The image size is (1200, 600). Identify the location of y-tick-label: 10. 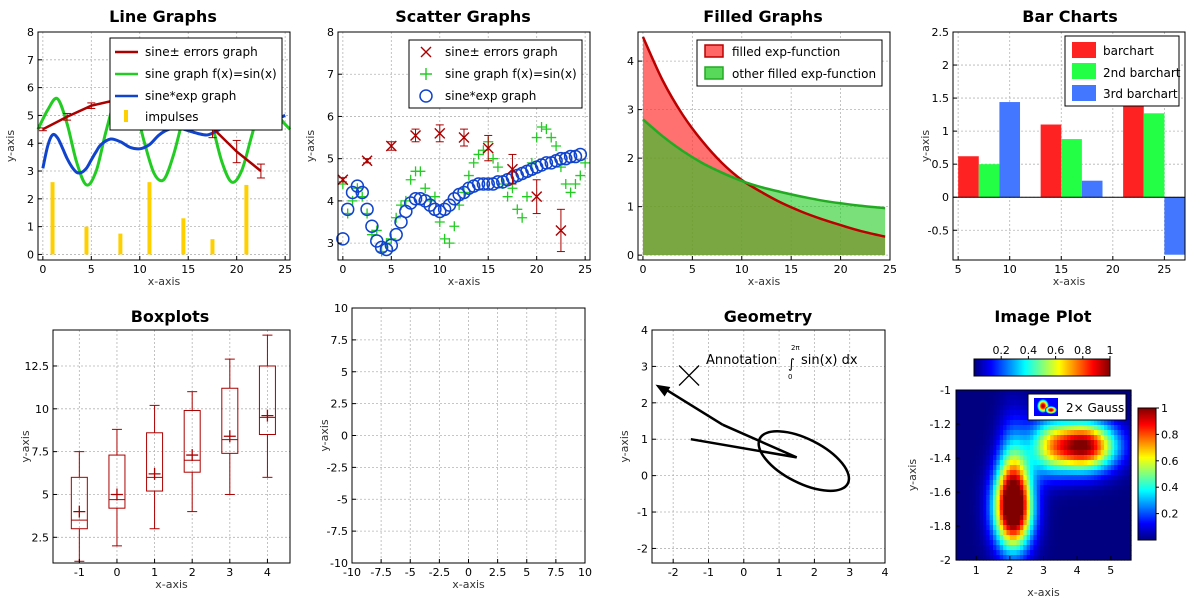
(341, 308).